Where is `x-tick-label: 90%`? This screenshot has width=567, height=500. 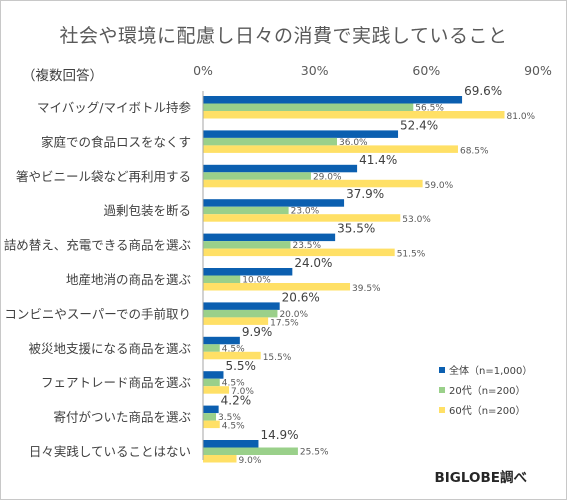
x-tick-label: 90% is located at coordinates (538, 70).